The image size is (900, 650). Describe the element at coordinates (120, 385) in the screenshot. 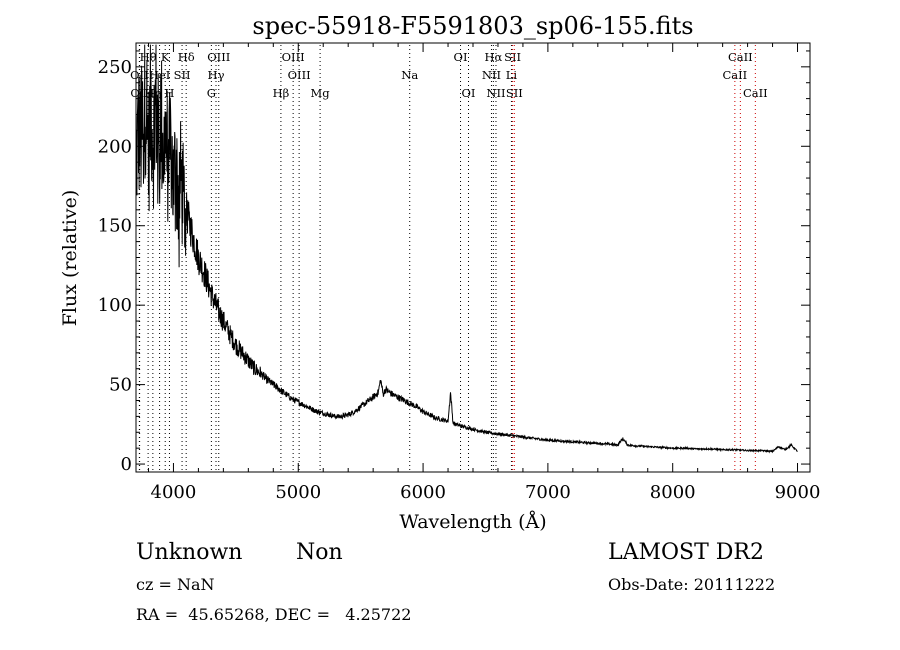

I see `y-tick-label: 50` at that location.